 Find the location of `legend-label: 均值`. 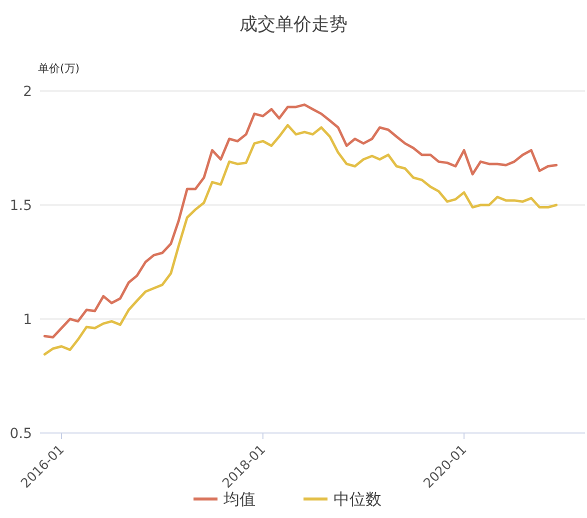

legend-label: 均值 is located at coordinates (239, 499).